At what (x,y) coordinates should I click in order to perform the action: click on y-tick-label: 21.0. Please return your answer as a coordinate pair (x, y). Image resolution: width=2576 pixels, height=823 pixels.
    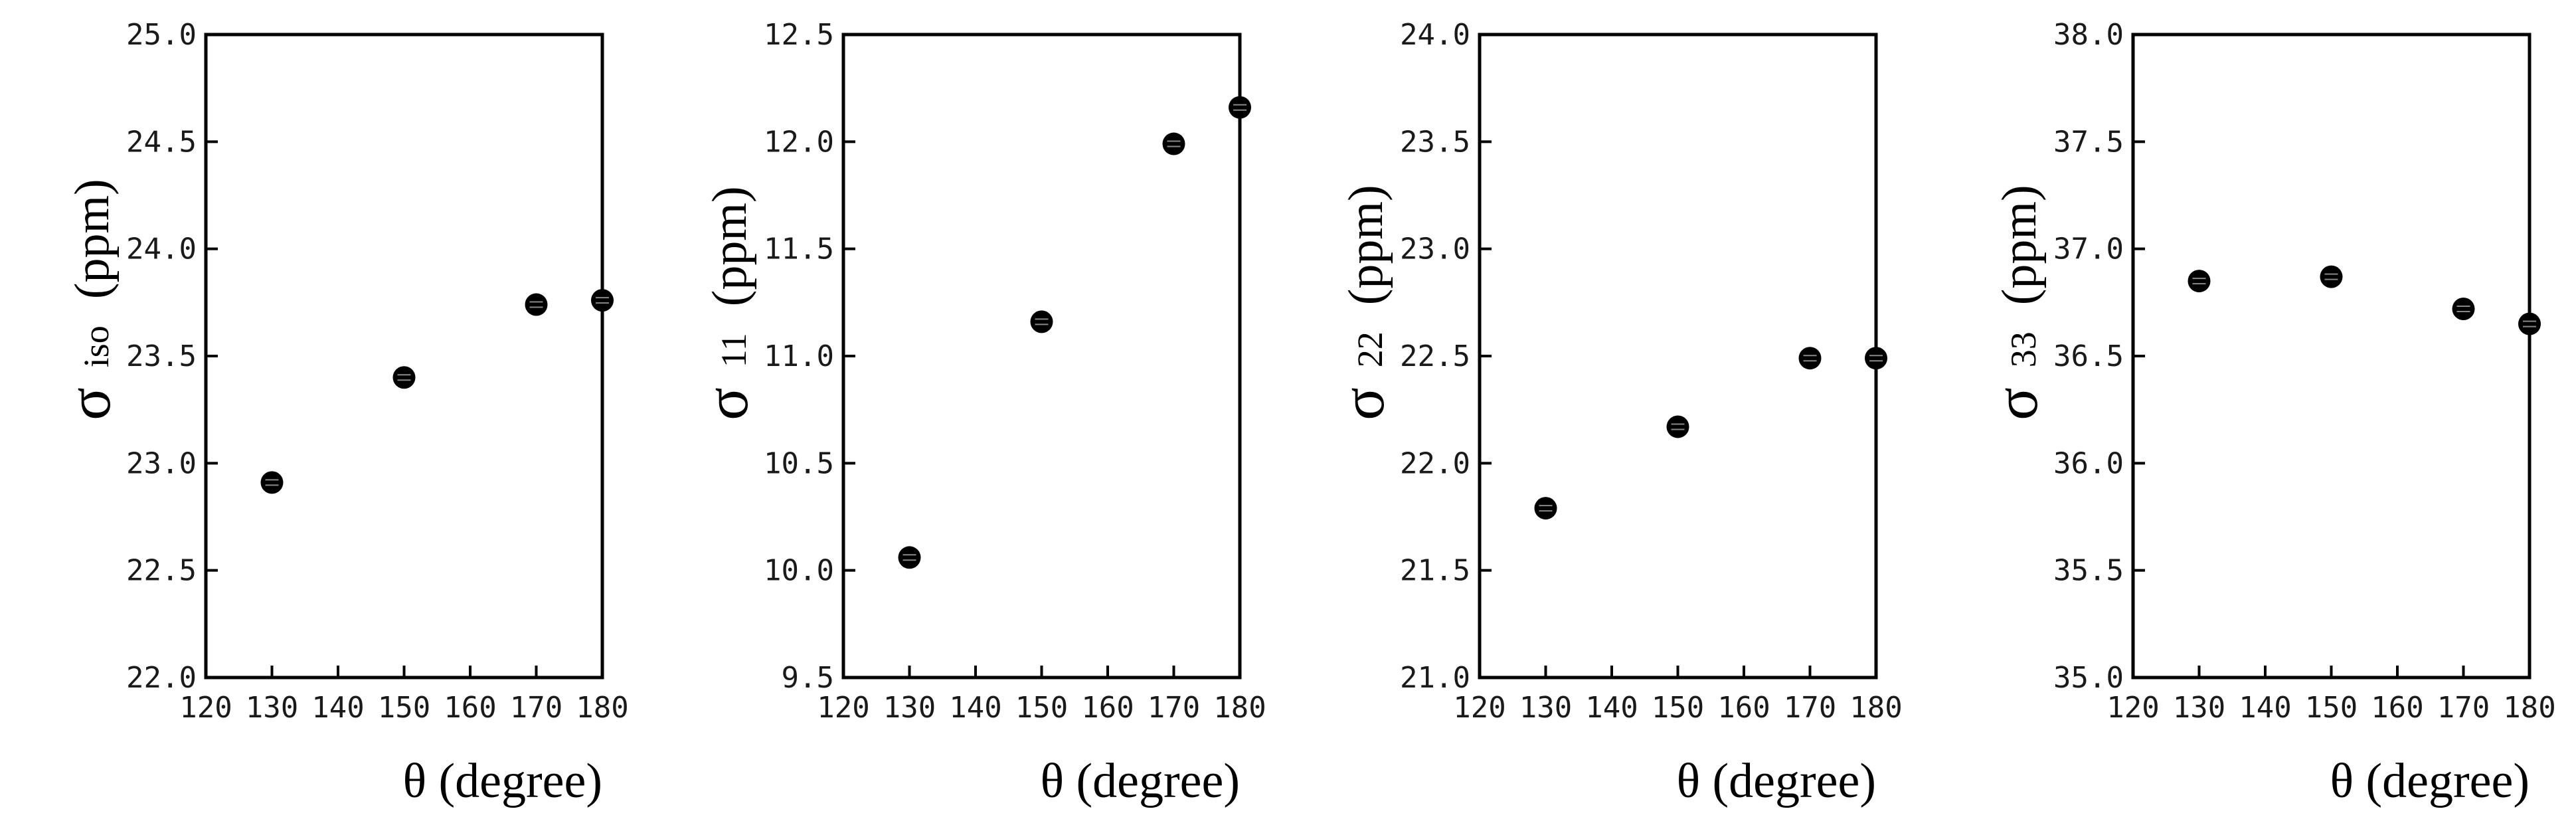
    Looking at the image, I should click on (1435, 678).